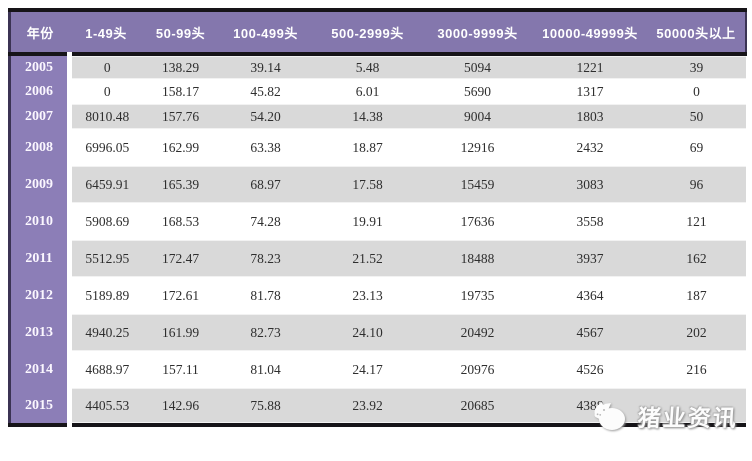 The height and width of the screenshot is (461, 752). Describe the element at coordinates (265, 295) in the screenshot. I see `data-cell: 81.78` at that location.